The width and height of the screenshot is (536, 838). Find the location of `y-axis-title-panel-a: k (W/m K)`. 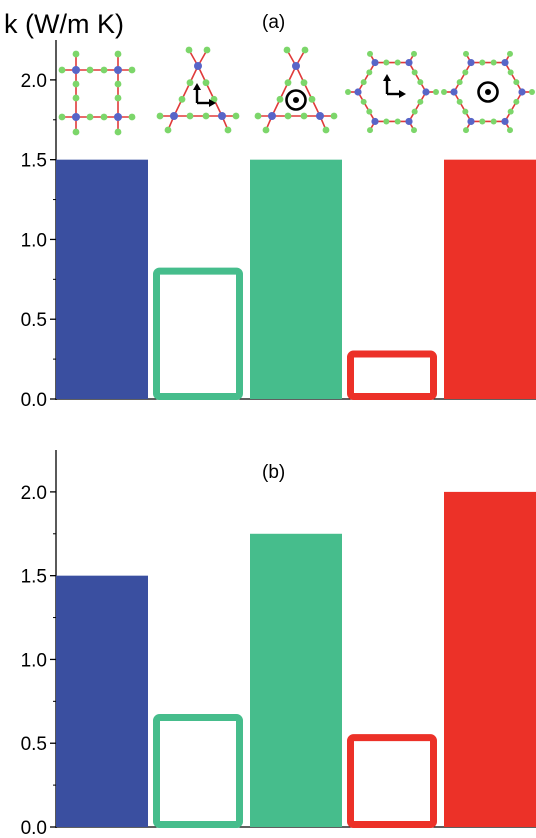

y-axis-title-panel-a: k (W/m K) is located at coordinates (64, 24).